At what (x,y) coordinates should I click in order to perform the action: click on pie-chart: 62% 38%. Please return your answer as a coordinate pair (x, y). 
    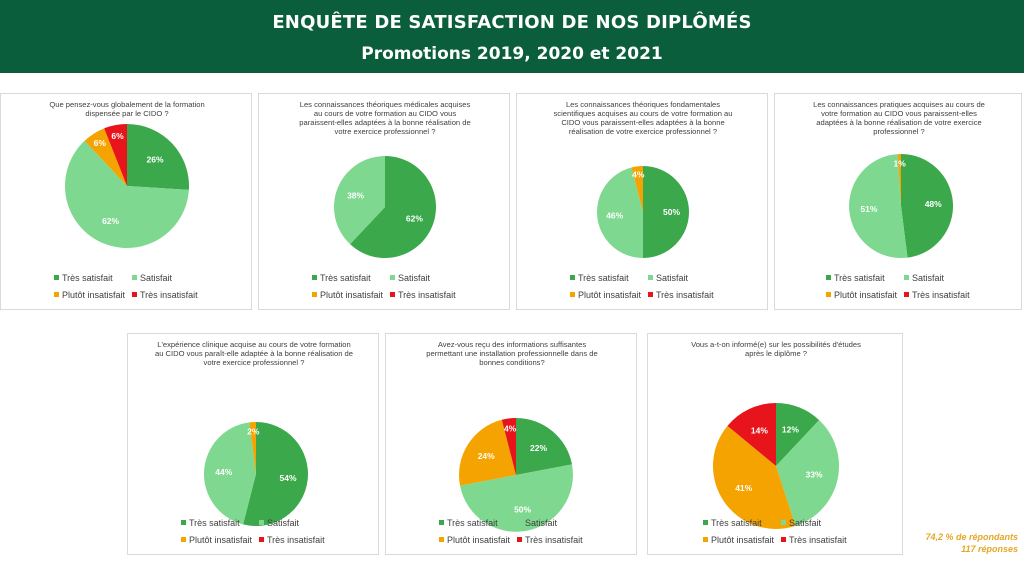
    Looking at the image, I should click on (384, 207).